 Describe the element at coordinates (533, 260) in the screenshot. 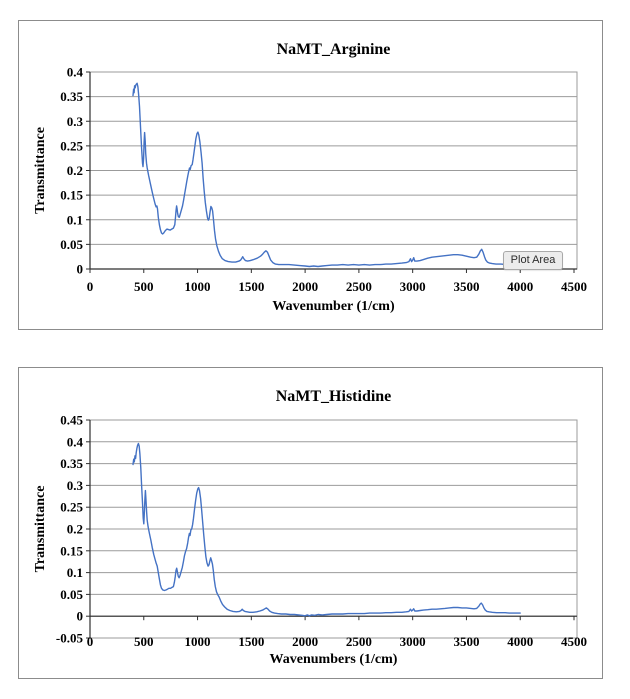

I see `plot-area-tooltip: Plot Area` at that location.